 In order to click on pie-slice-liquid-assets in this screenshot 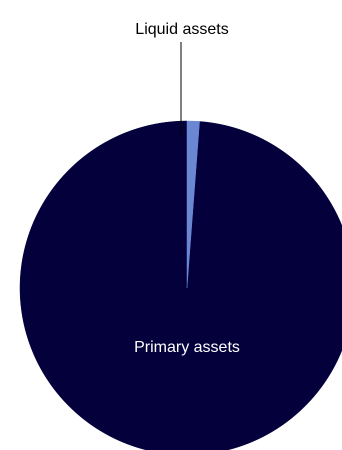, I will do `click(193, 204)`.